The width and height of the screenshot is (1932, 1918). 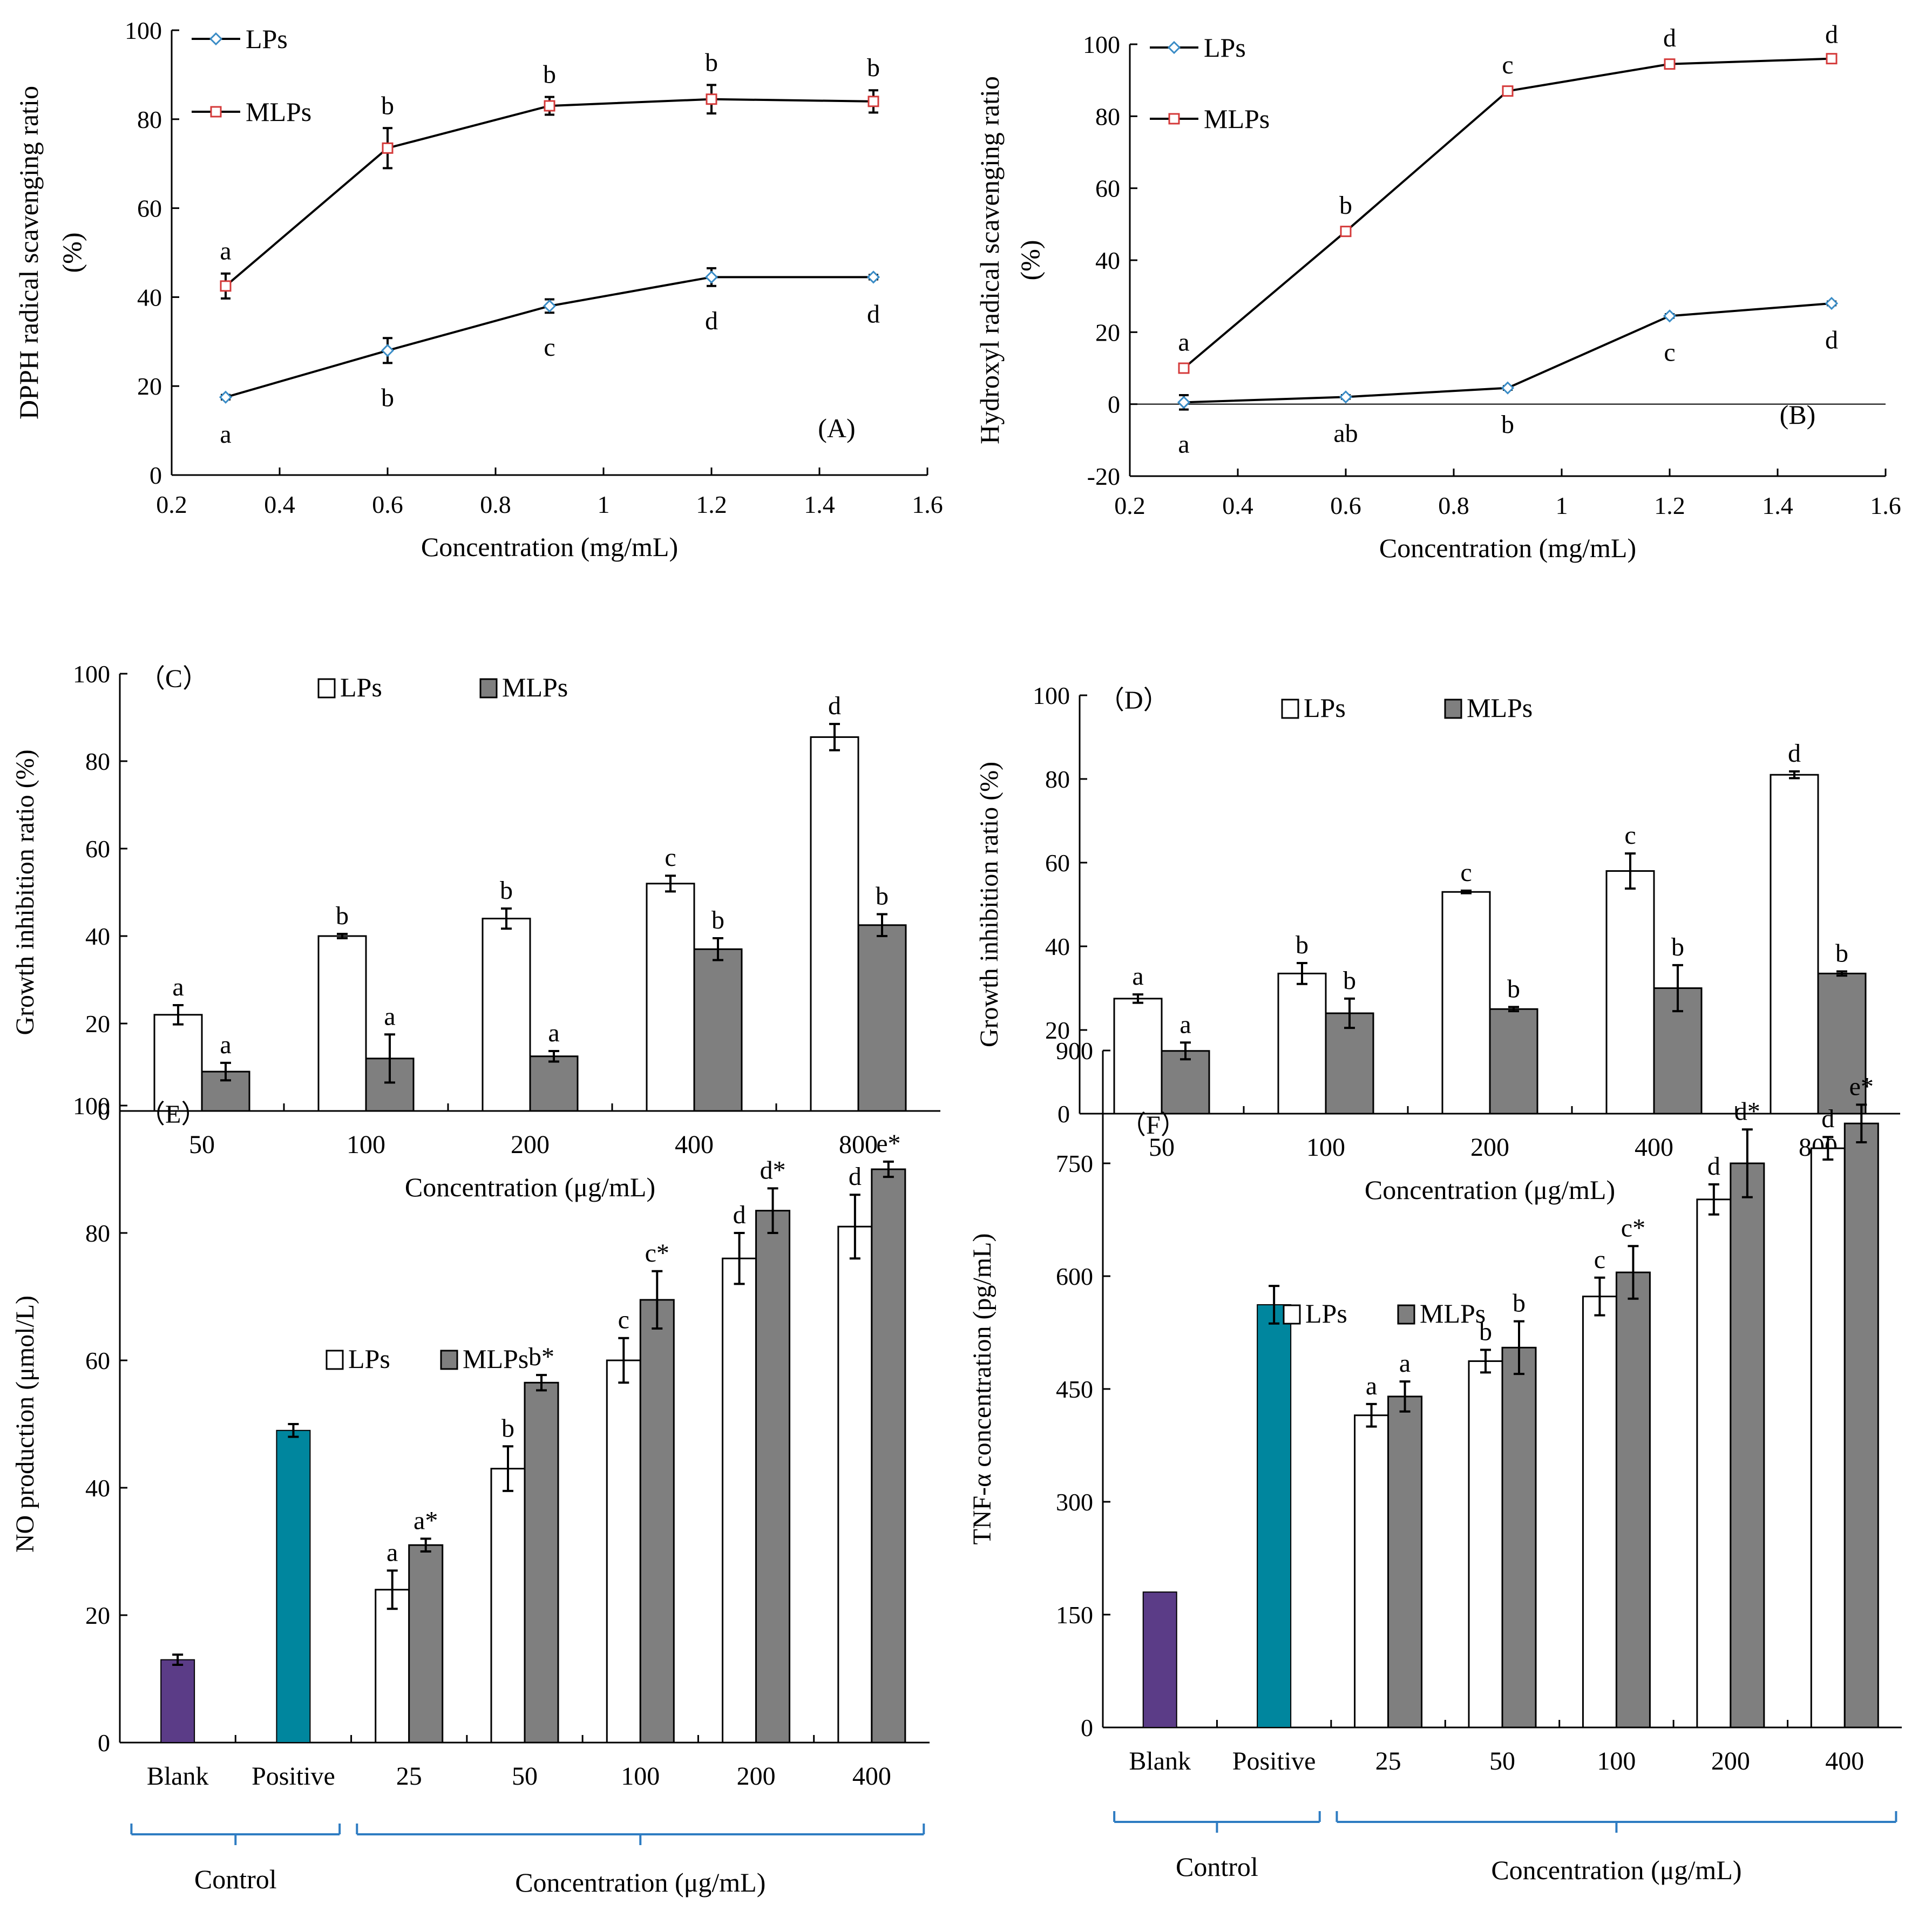 What do you see at coordinates (1562, 505) in the screenshot?
I see `x-tick-label: 1` at bounding box center [1562, 505].